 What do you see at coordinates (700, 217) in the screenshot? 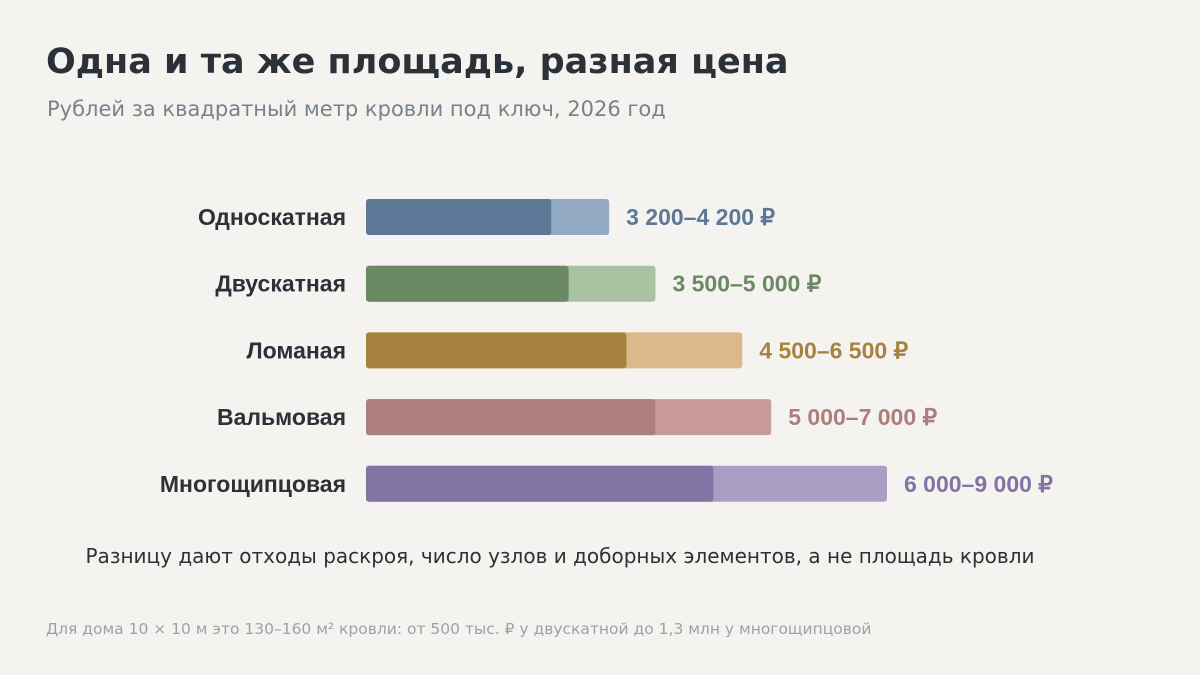
I see `value-label: 3 200–4 200 ₽` at bounding box center [700, 217].